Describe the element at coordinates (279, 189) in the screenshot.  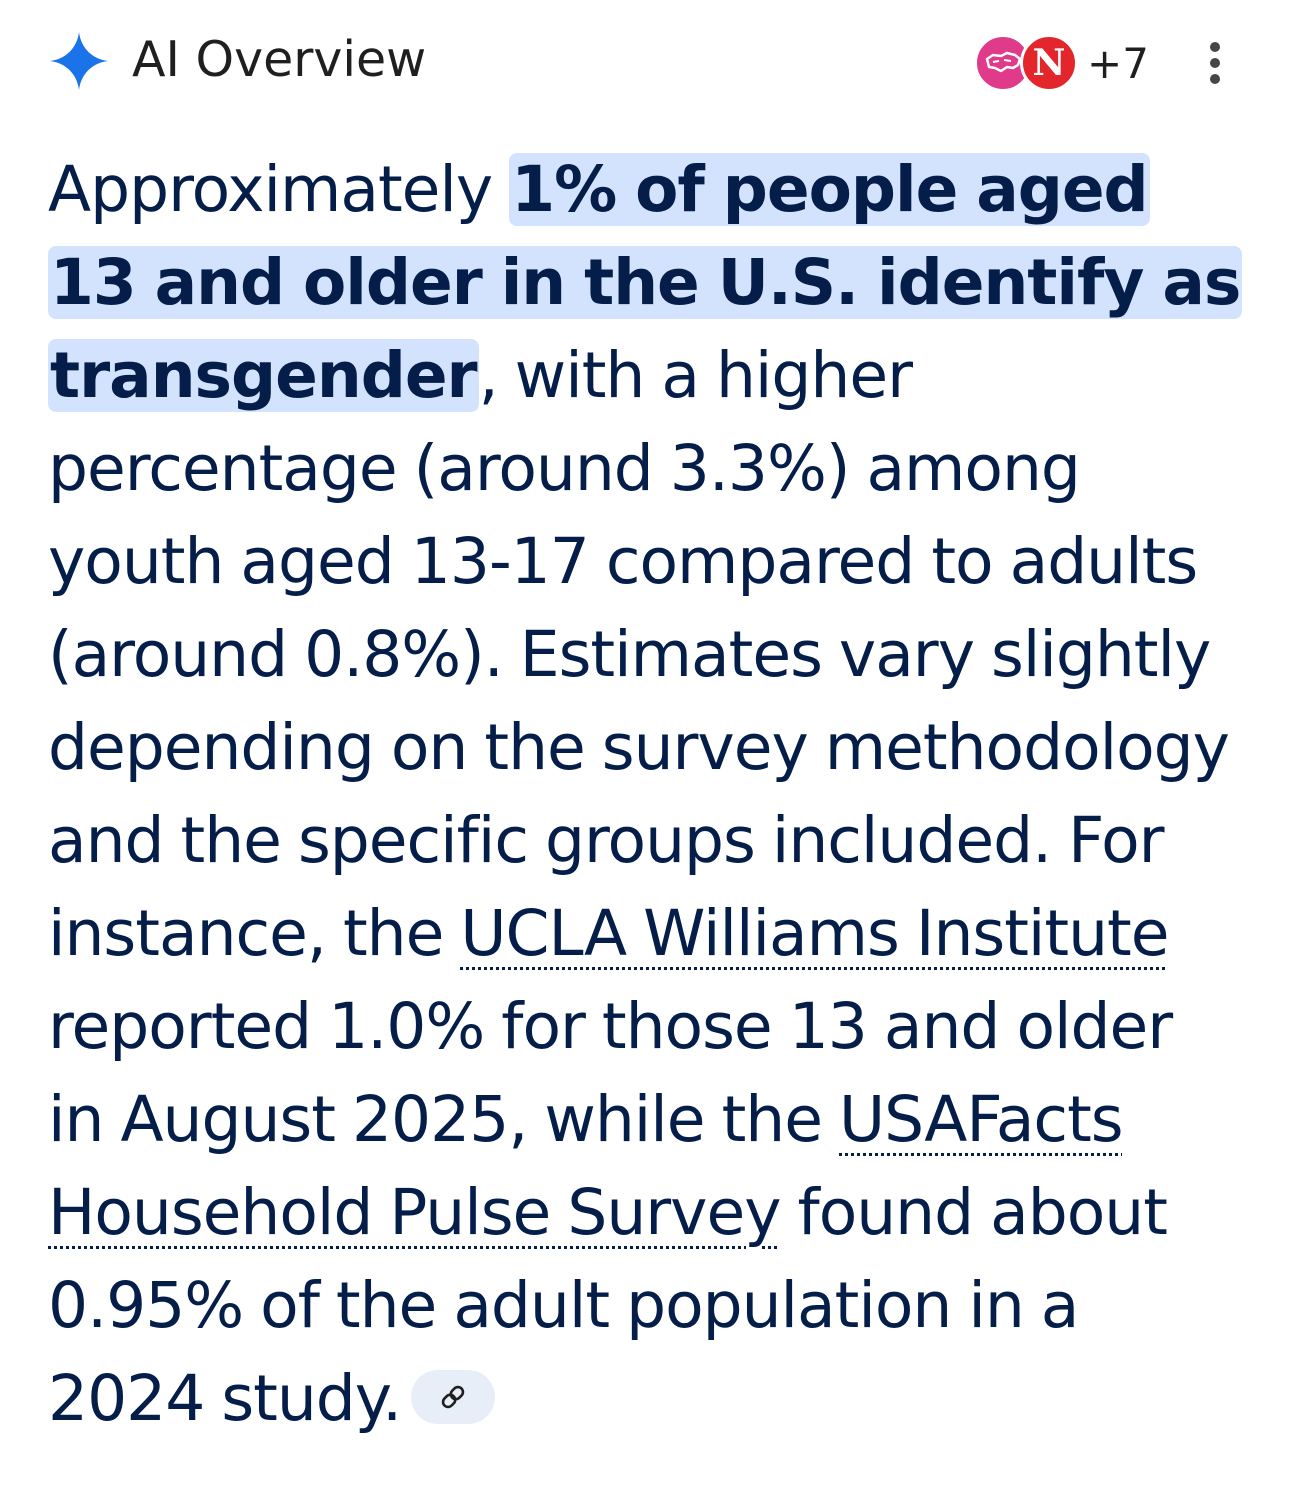
I see `answer-intro: Approximately` at that location.